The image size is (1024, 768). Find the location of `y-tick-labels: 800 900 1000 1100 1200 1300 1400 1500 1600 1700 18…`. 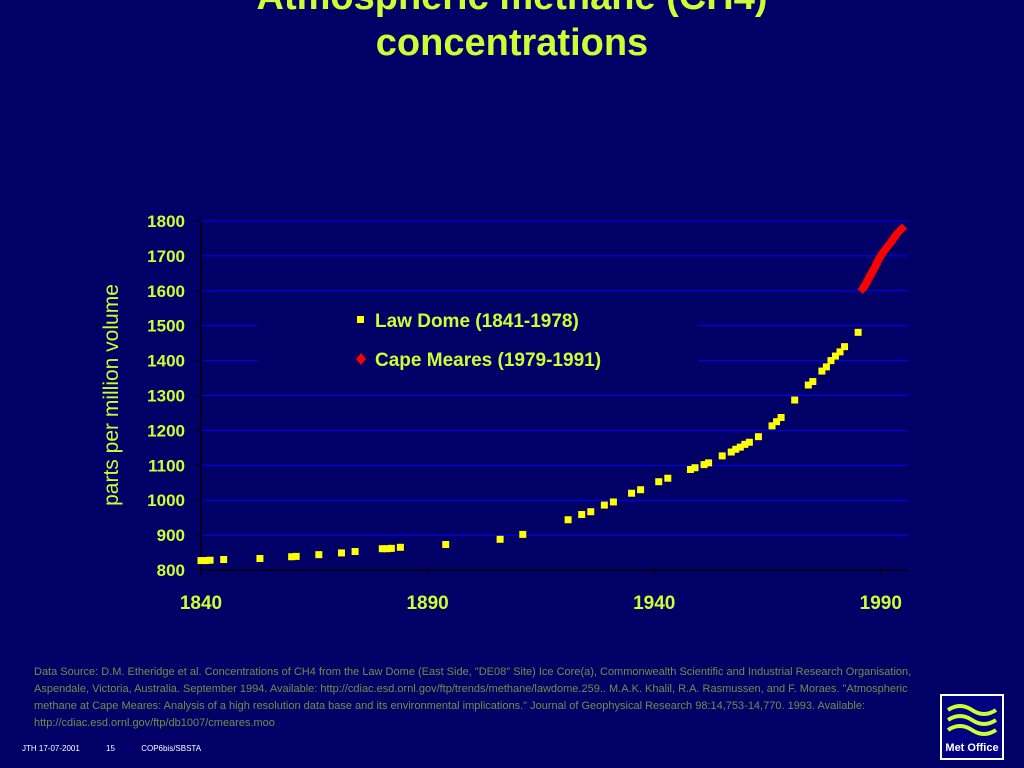

y-tick-labels: 800 900 1000 1100 1200 1300 1400 1500 1600 1700 18… is located at coordinates (166, 396).